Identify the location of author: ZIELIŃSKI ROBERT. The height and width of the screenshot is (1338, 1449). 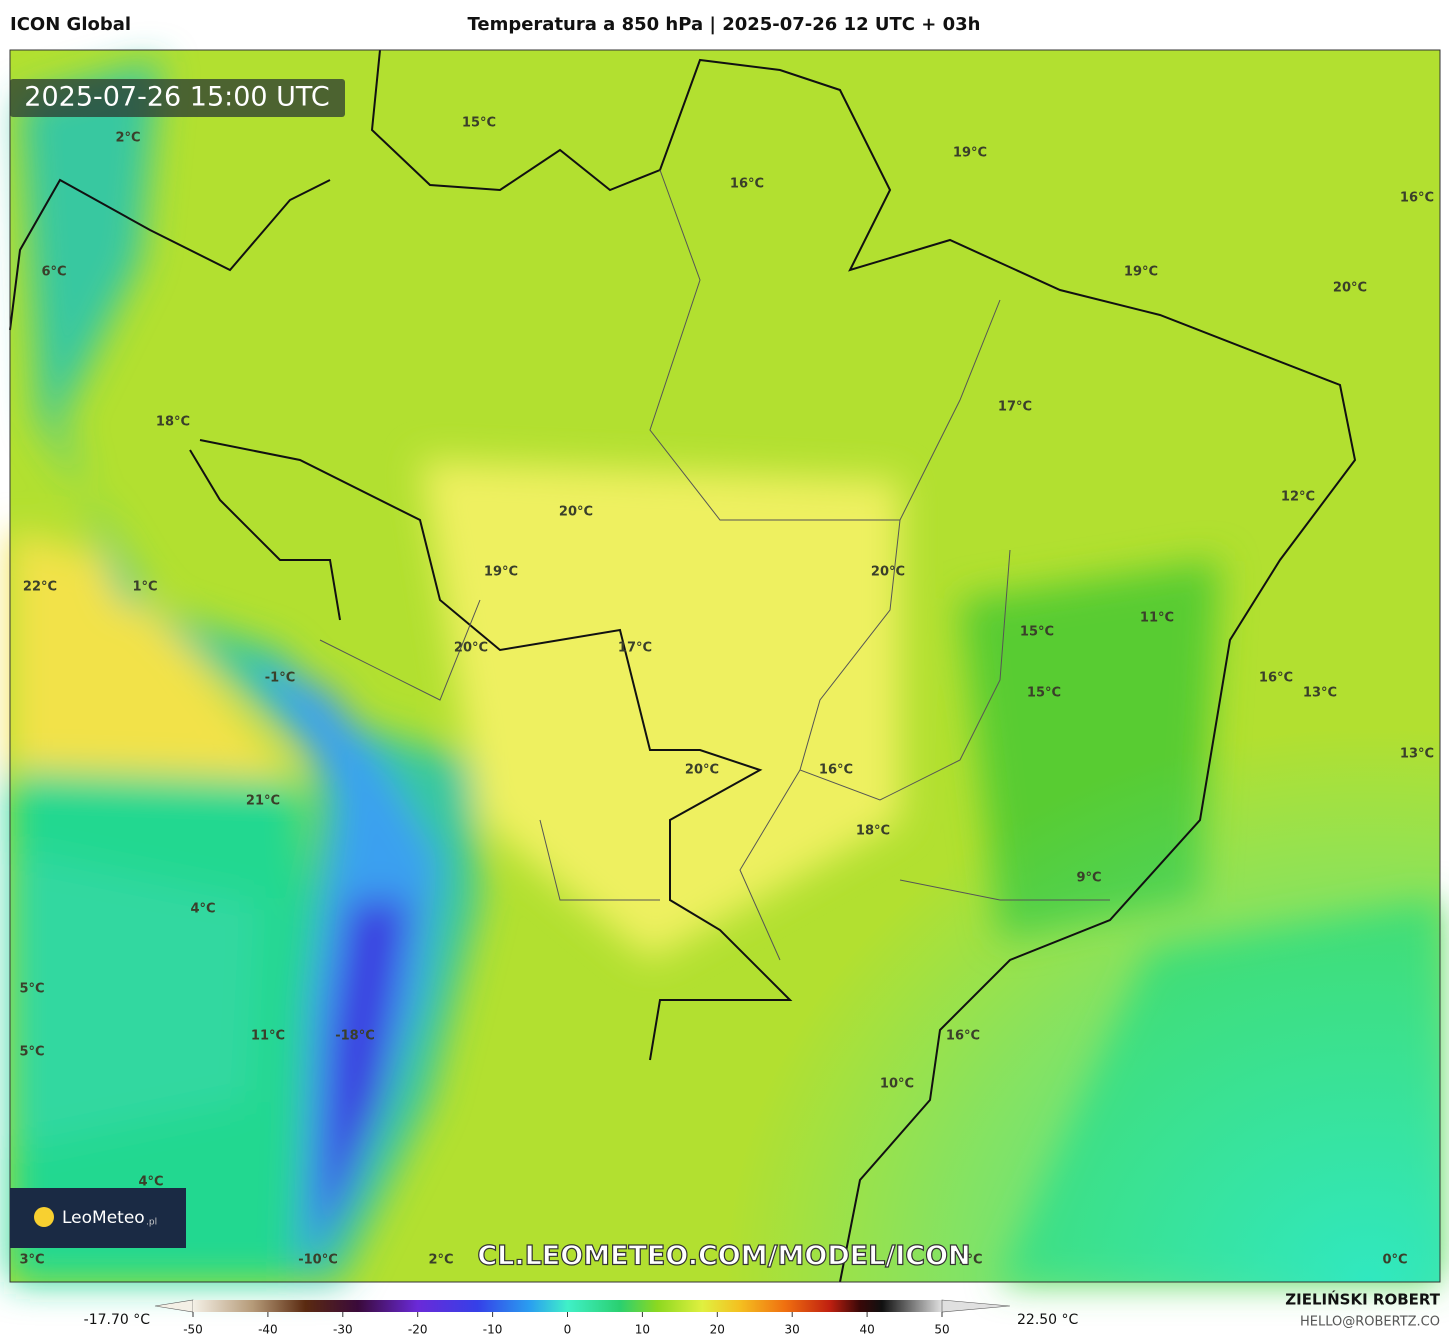
(1362, 1299).